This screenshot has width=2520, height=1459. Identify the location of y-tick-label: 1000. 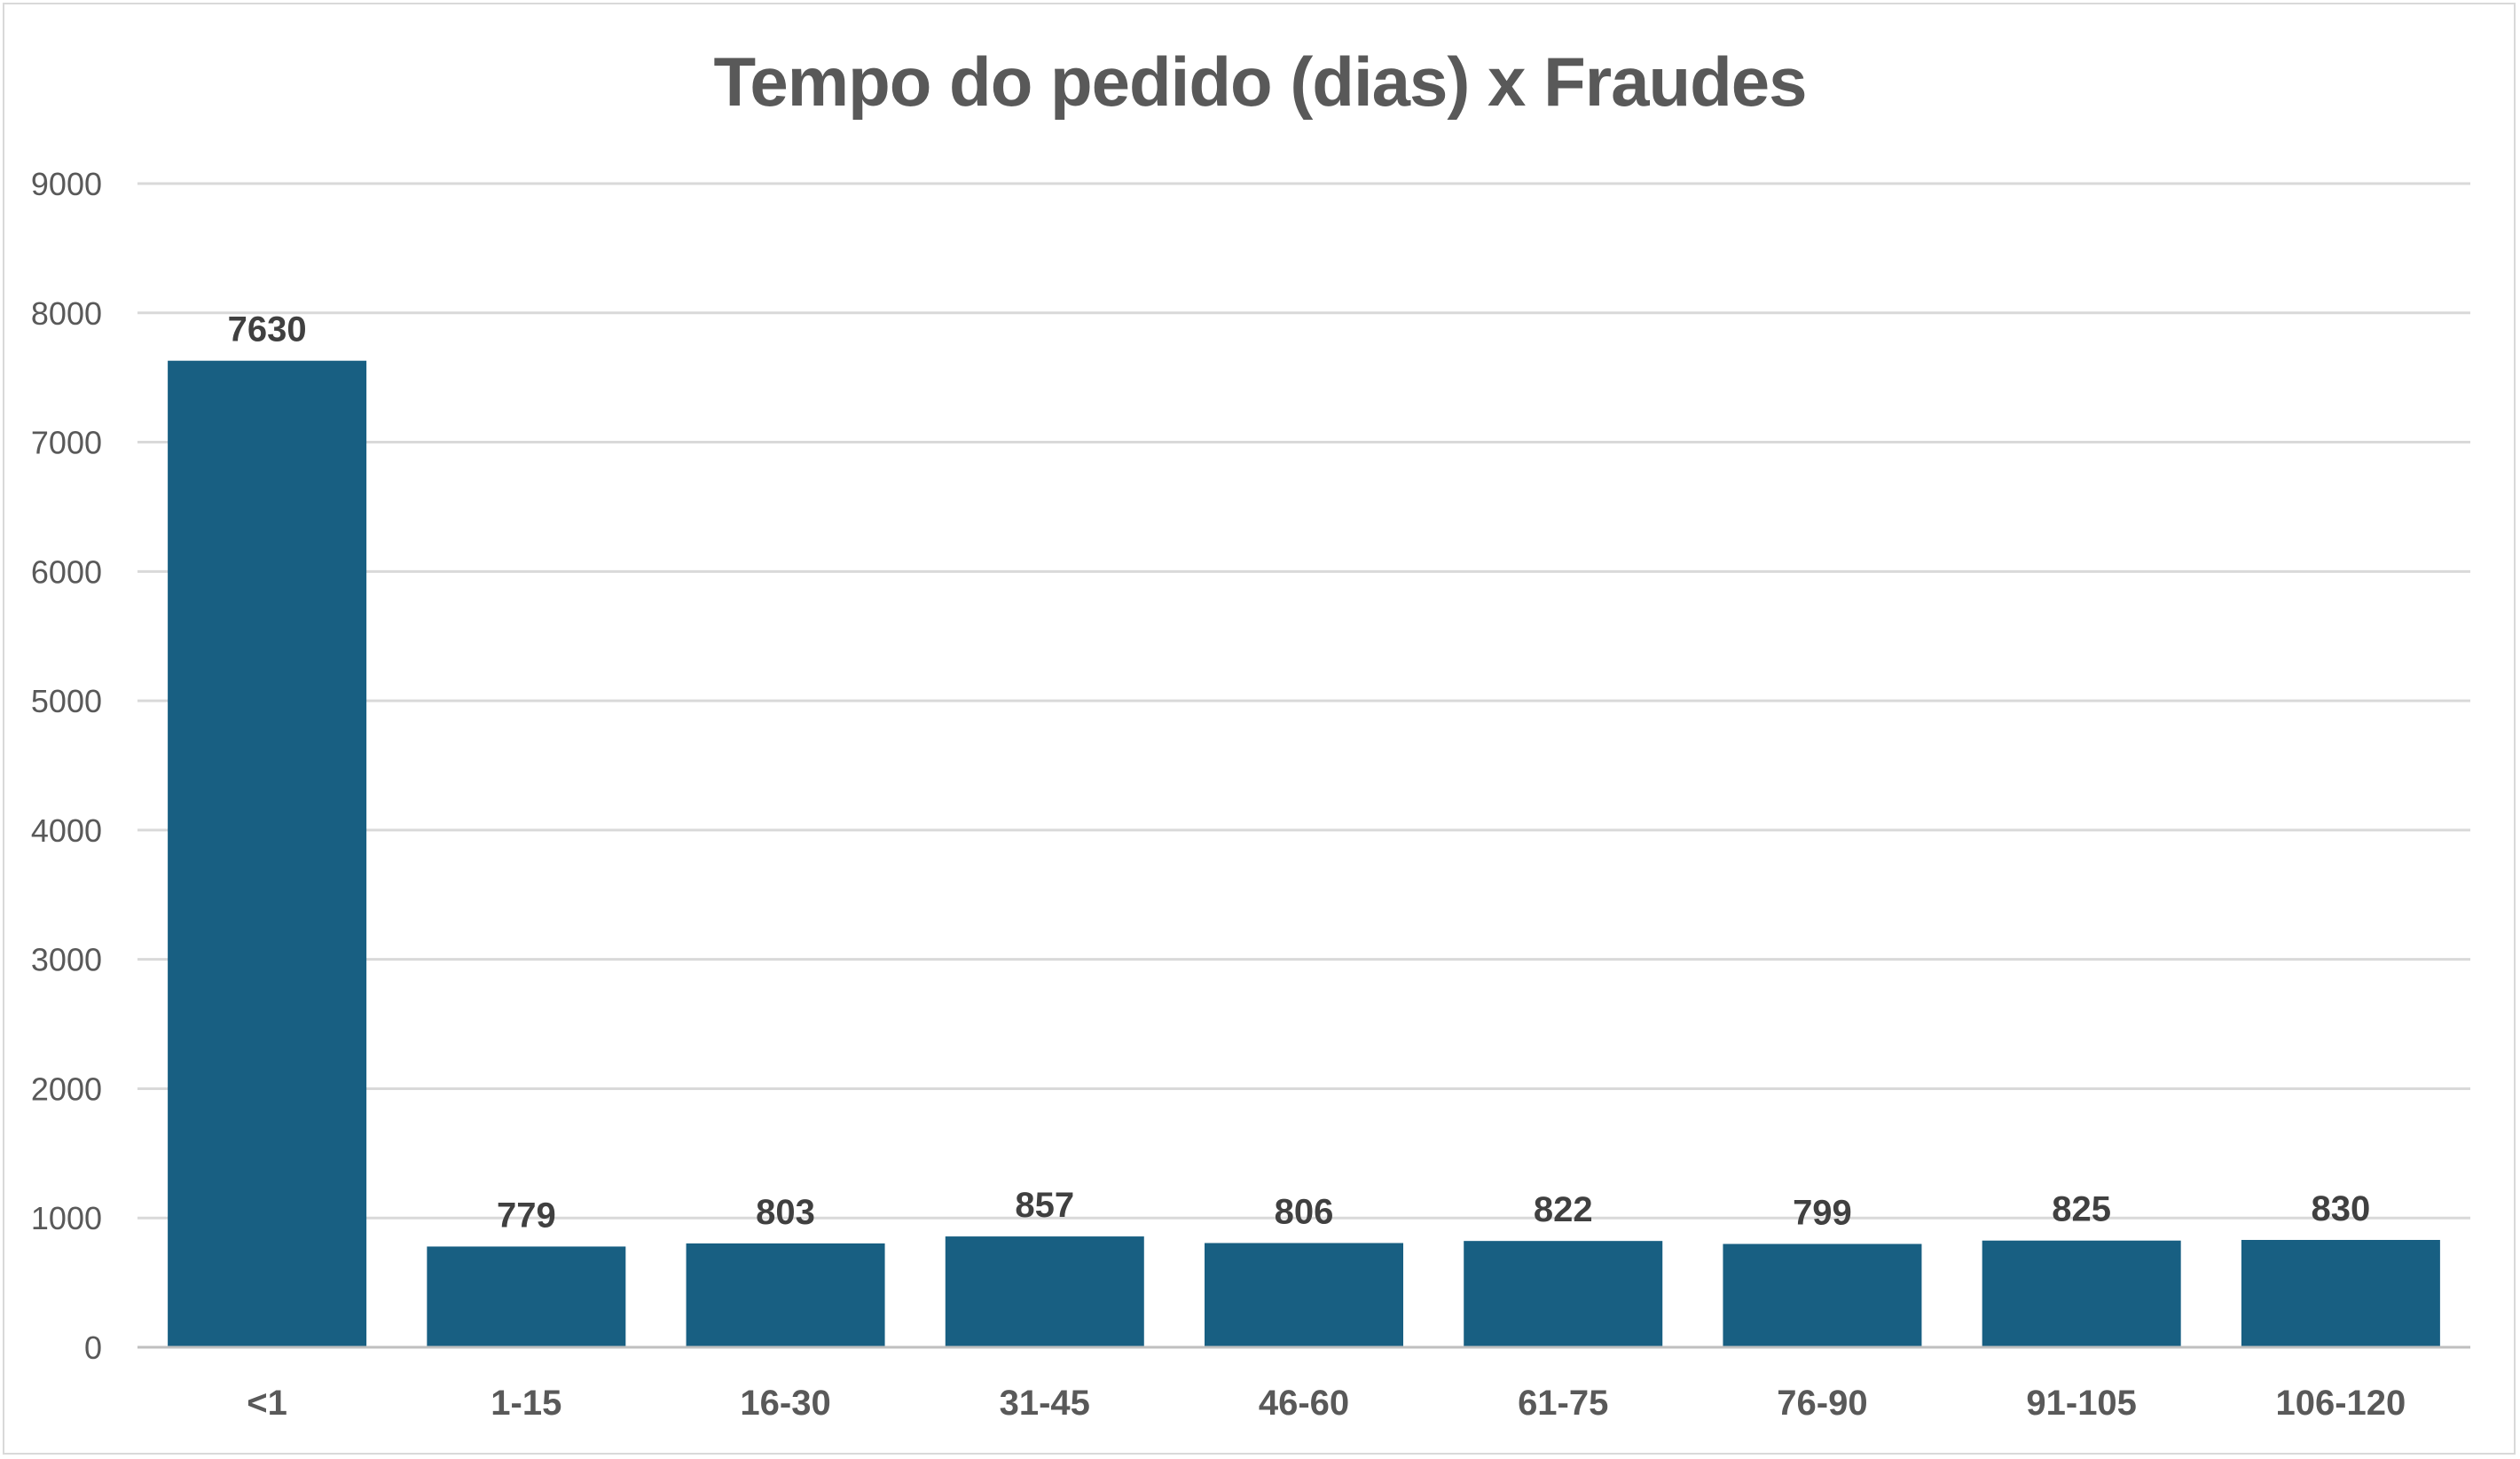
(66, 1218).